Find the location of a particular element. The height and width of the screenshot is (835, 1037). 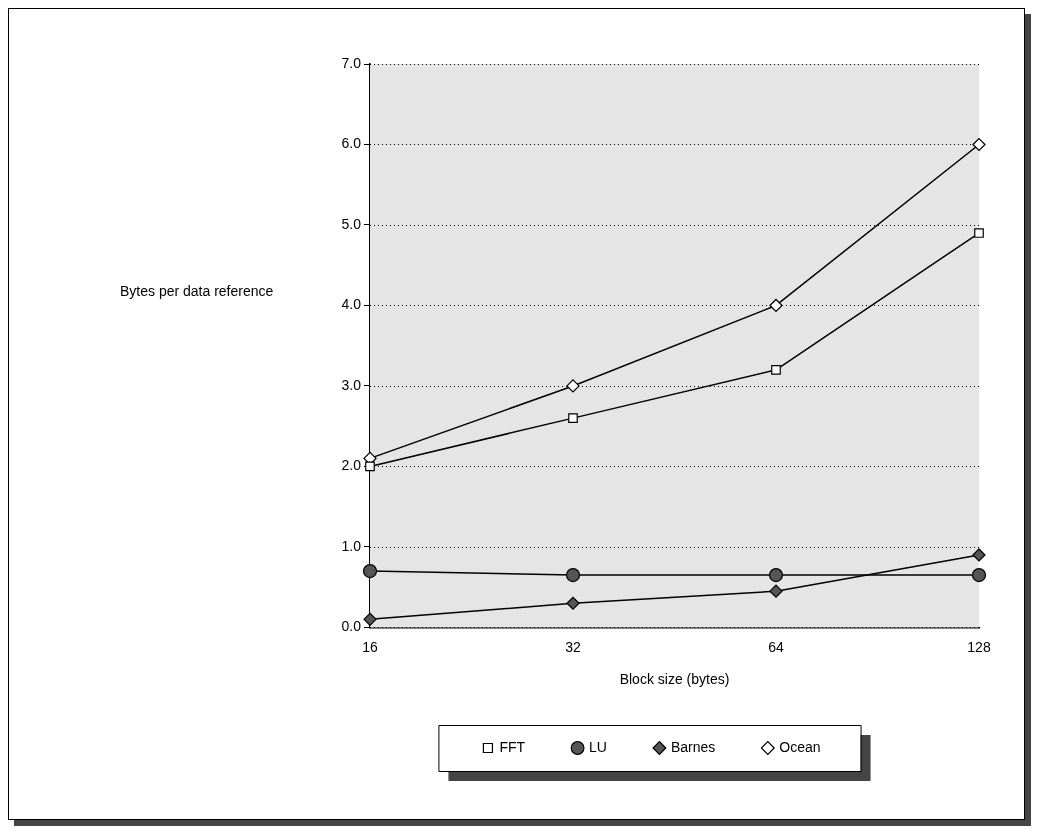

x-tick-label: 128 is located at coordinates (979, 646).